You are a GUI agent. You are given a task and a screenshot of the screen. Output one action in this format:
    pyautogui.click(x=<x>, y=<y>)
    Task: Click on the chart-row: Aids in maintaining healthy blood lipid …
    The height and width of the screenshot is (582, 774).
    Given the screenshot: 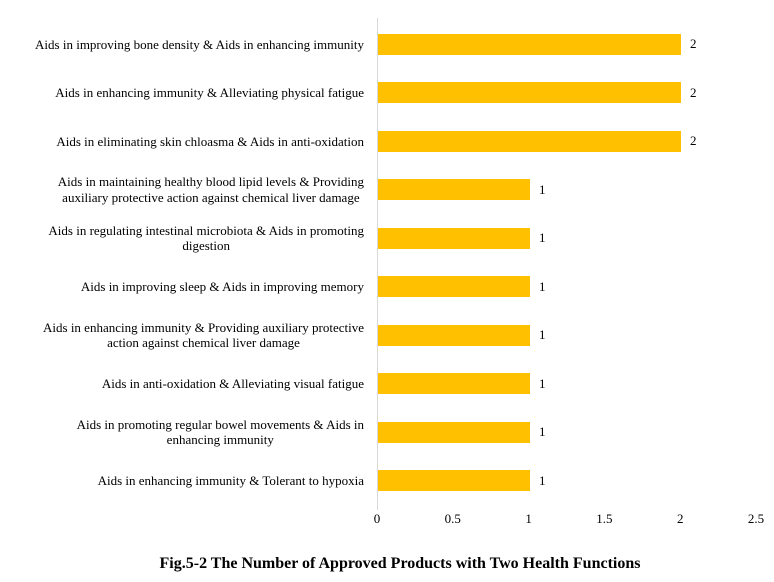 What is the action you would take?
    pyautogui.click(x=387, y=190)
    